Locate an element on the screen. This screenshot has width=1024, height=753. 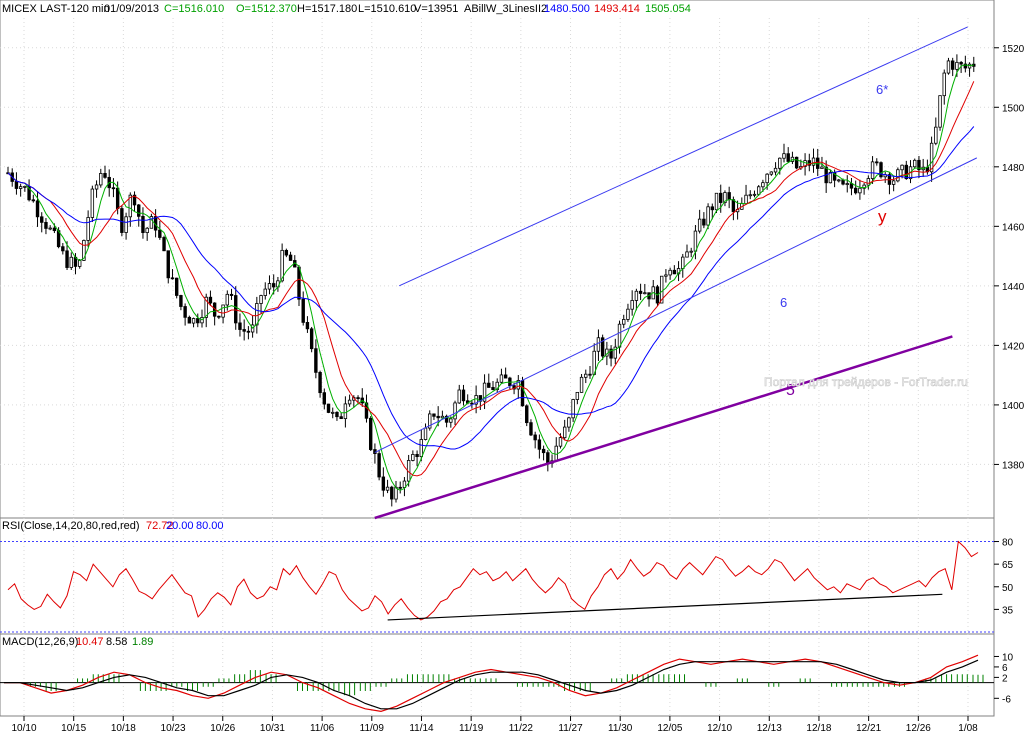
macd-tick-label: 6 is located at coordinates (1005, 668).